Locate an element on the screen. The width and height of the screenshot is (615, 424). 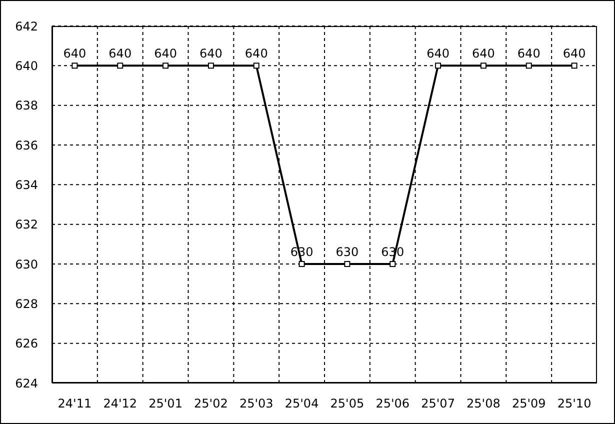
x-tick-label: 25'09 is located at coordinates (529, 403).